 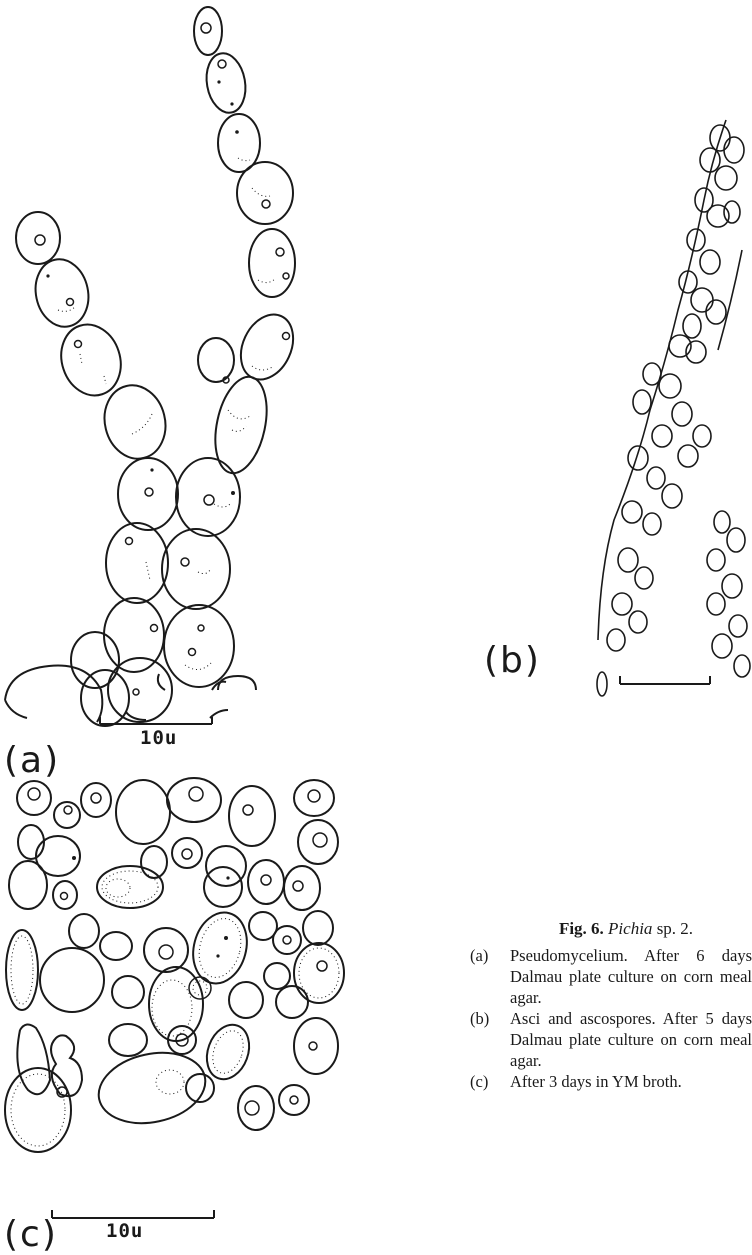 What do you see at coordinates (596, 1081) in the screenshot?
I see `caption-item-text: After 3 days in YM broth.` at bounding box center [596, 1081].